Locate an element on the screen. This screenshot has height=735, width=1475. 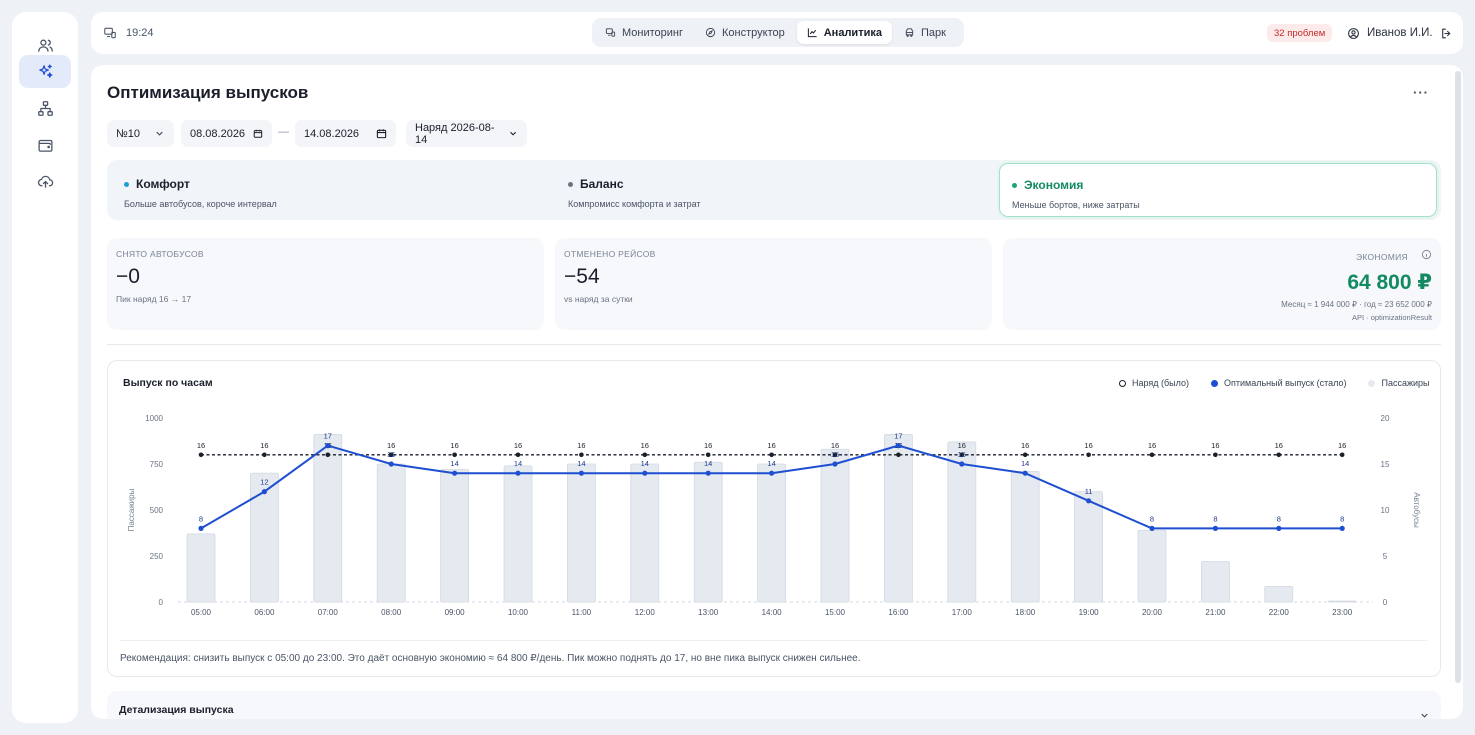
tab-analytics: Аналитика is located at coordinates (844, 32).